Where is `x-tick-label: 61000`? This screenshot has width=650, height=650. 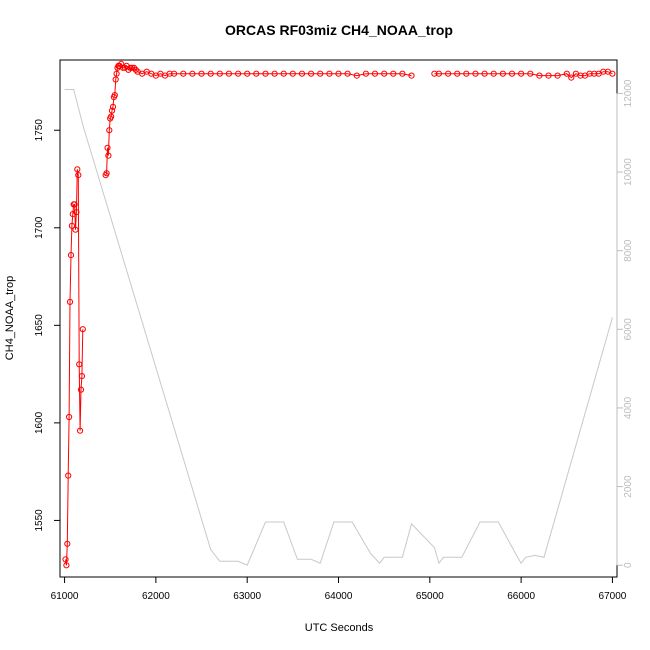 x-tick-label: 61000 is located at coordinates (65, 596).